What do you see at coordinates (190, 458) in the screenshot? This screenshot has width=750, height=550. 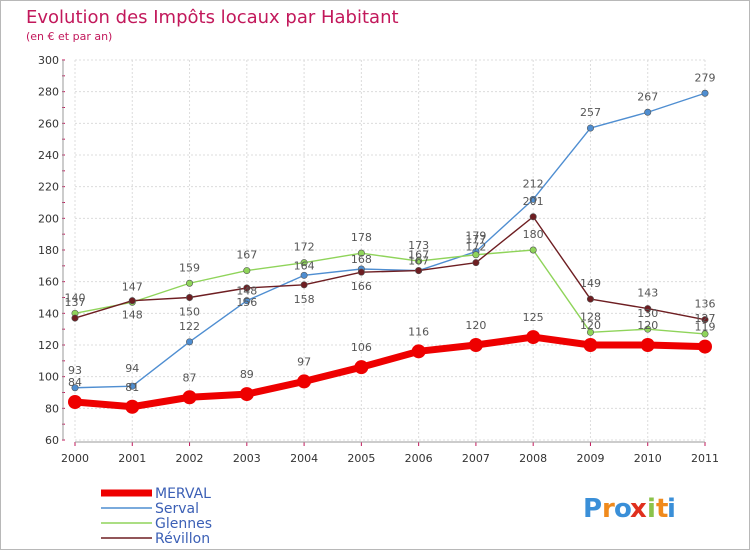 I see `x-tick-label: 2002` at bounding box center [190, 458].